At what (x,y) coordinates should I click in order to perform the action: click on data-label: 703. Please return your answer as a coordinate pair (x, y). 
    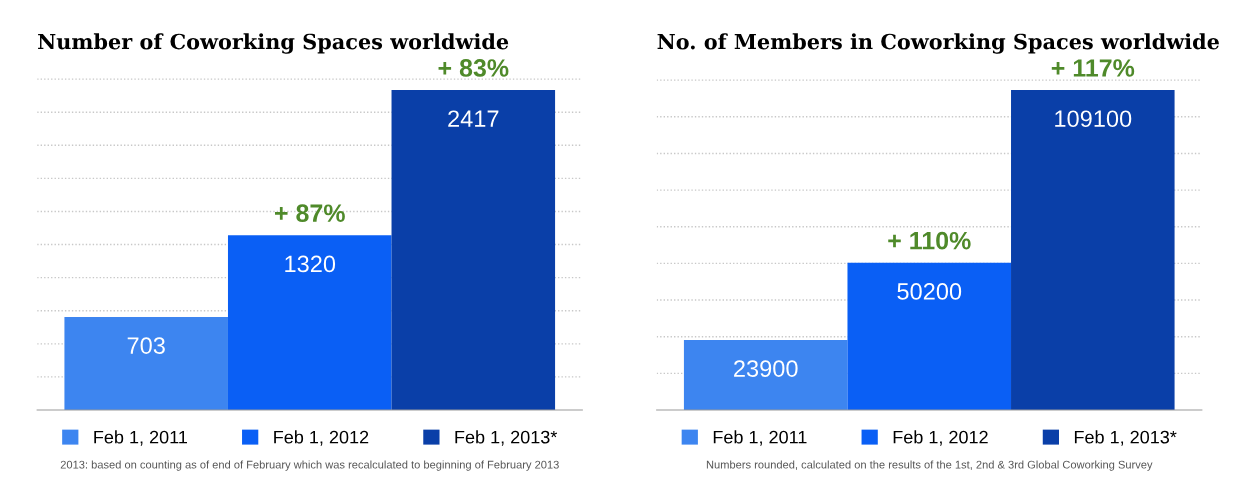
    Looking at the image, I should click on (146, 345).